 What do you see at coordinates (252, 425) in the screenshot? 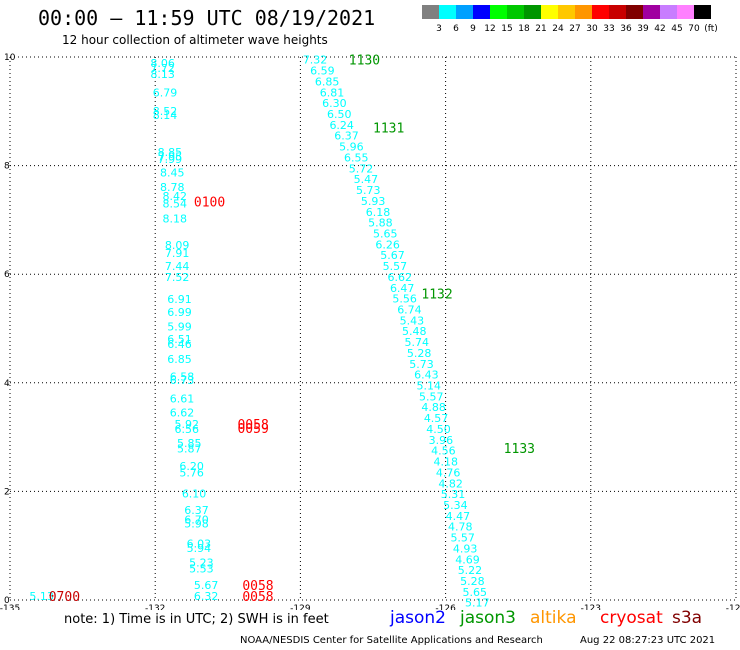
I see `pass-time-label: 0058` at bounding box center [252, 425].